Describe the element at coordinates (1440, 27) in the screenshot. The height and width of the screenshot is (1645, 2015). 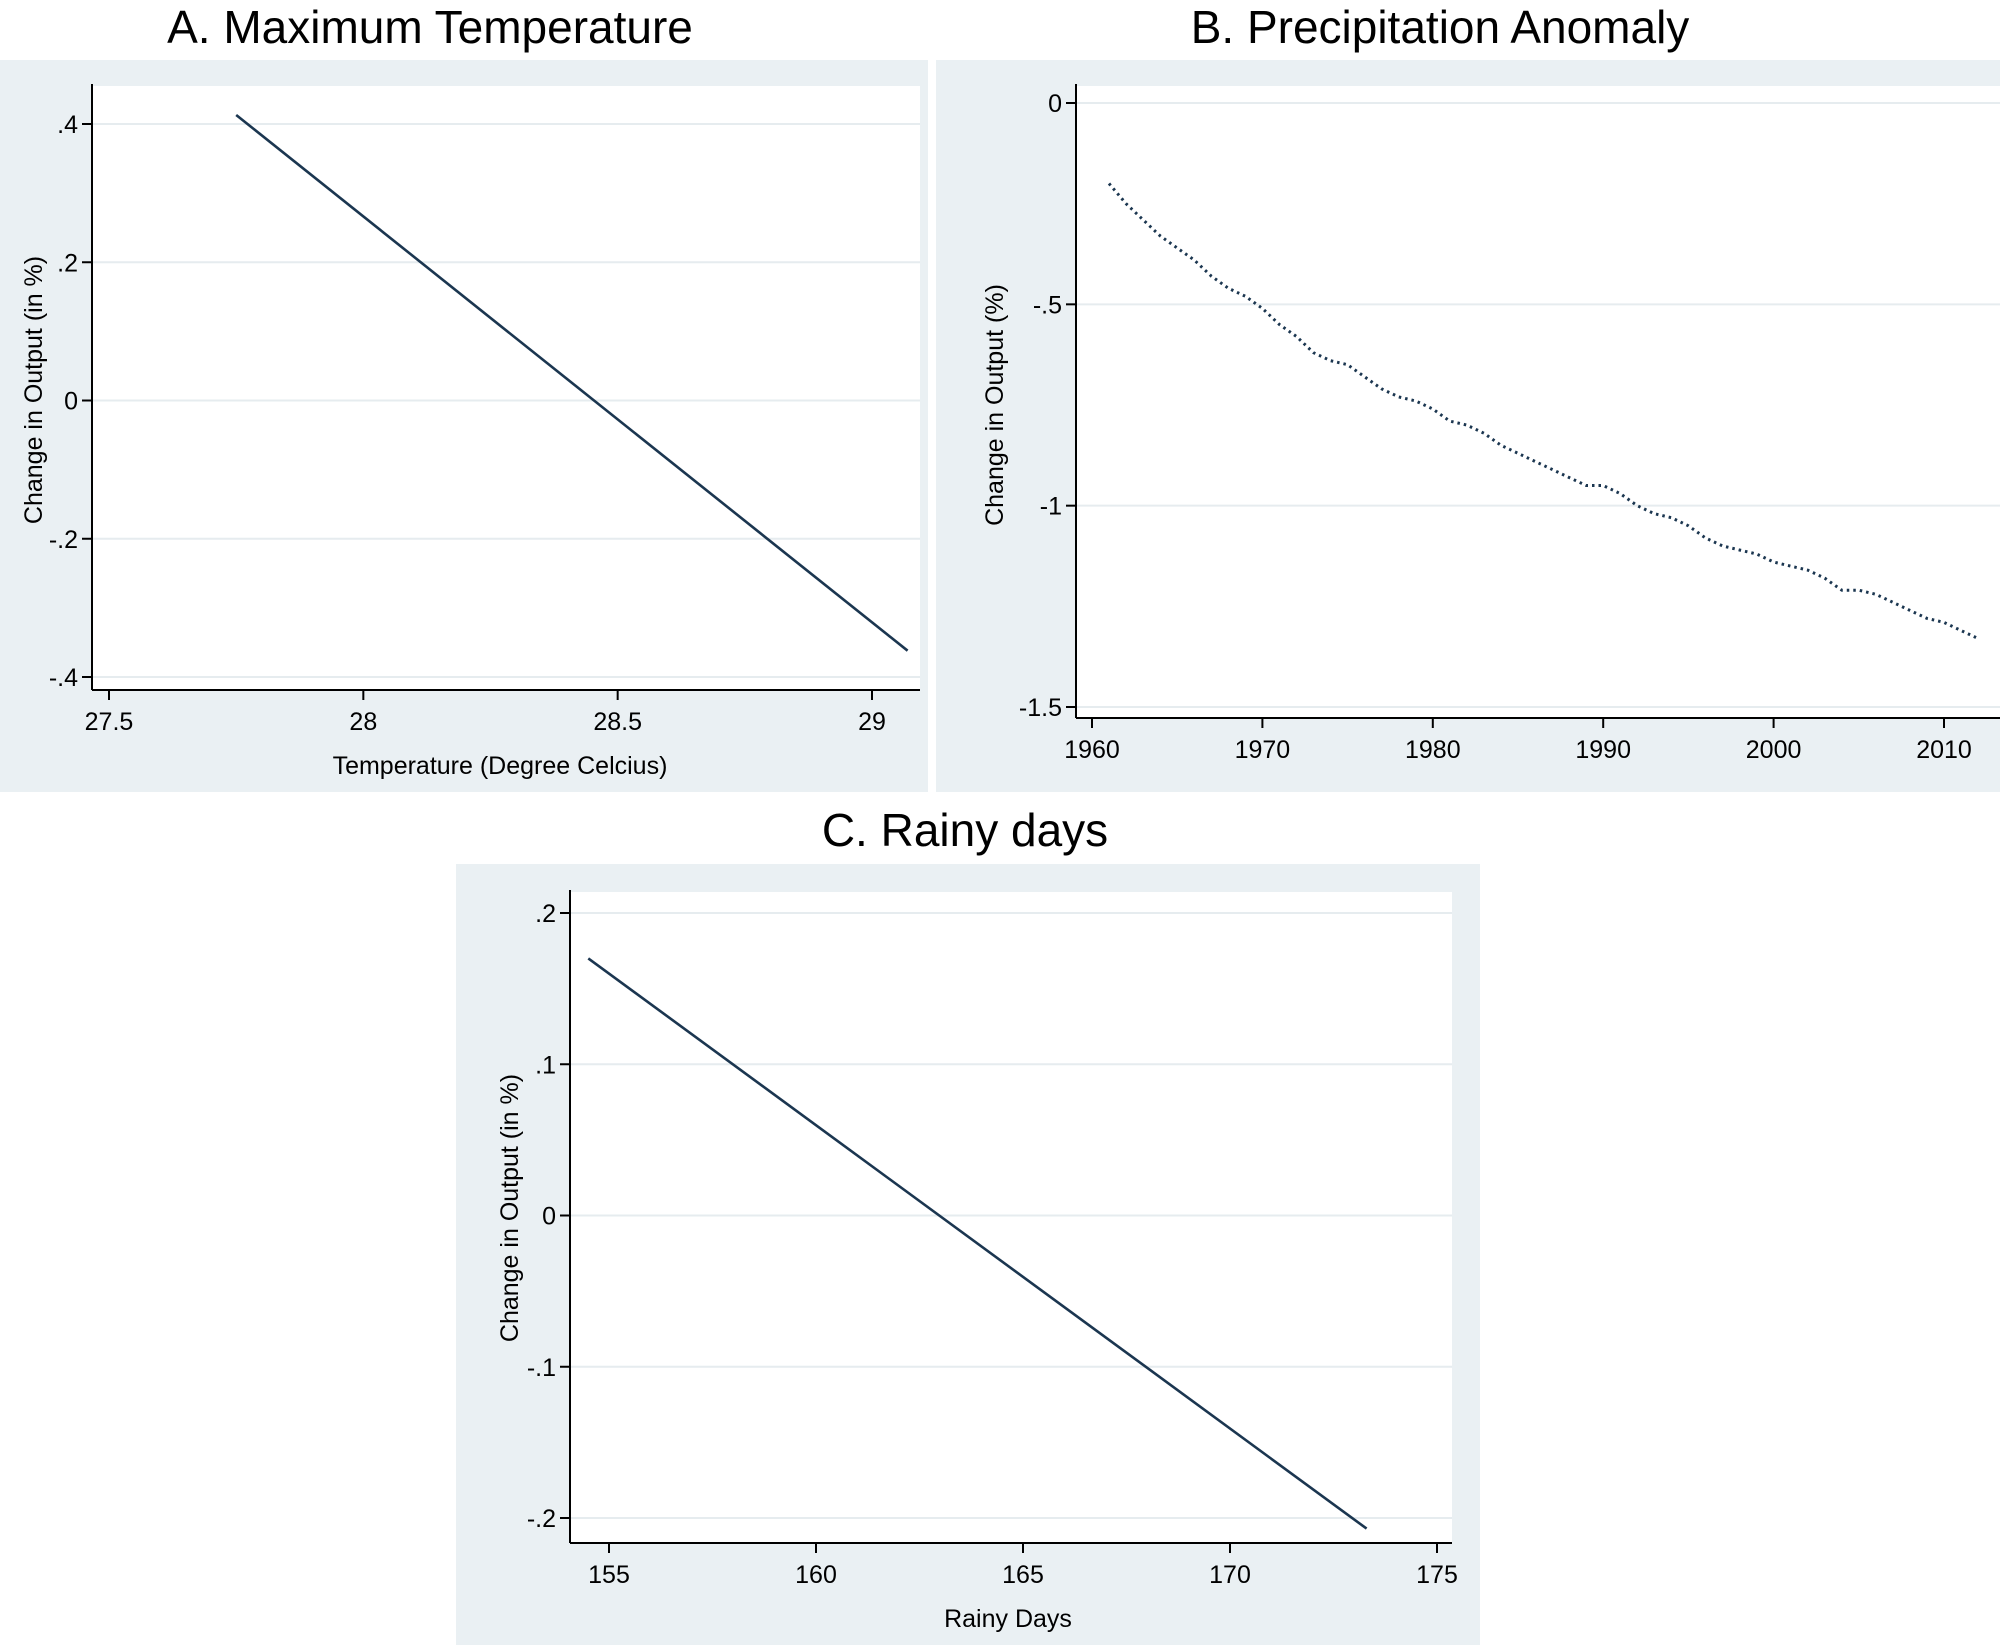
I see `chart-b-title: B. Precipitation Anomaly` at that location.